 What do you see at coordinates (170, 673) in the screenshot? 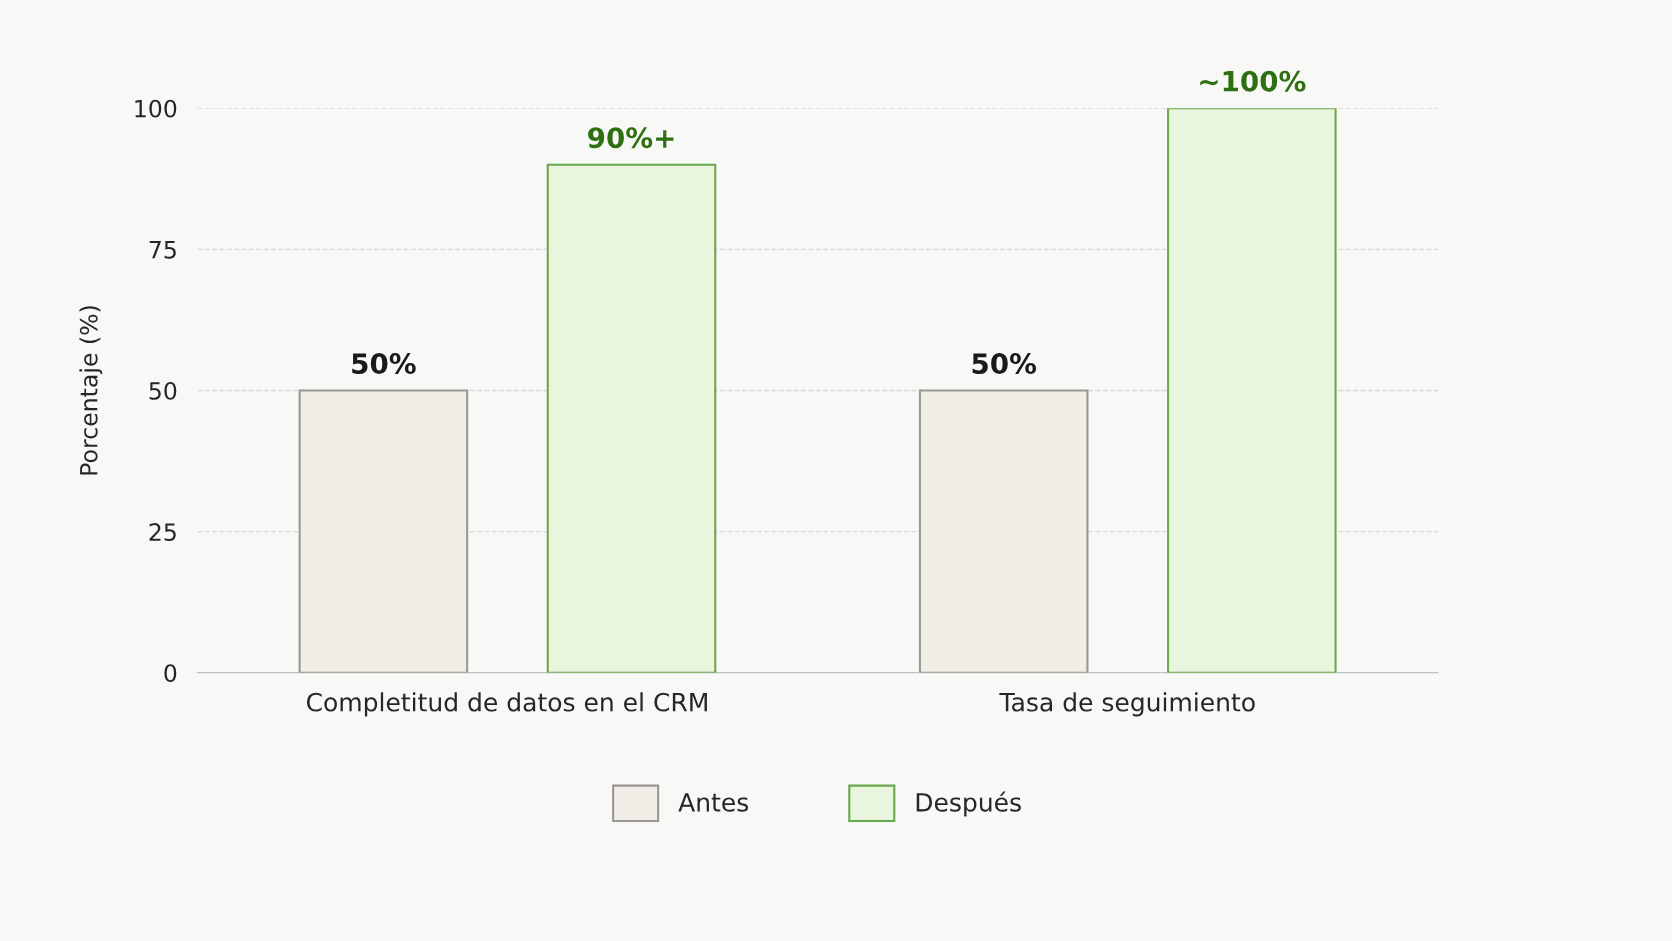
I see `y-tick-label: 0` at bounding box center [170, 673].